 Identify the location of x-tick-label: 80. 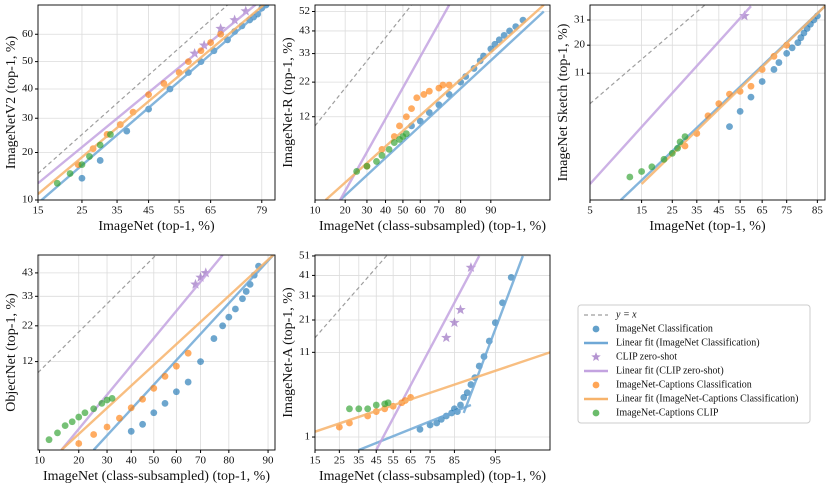
(229, 461).